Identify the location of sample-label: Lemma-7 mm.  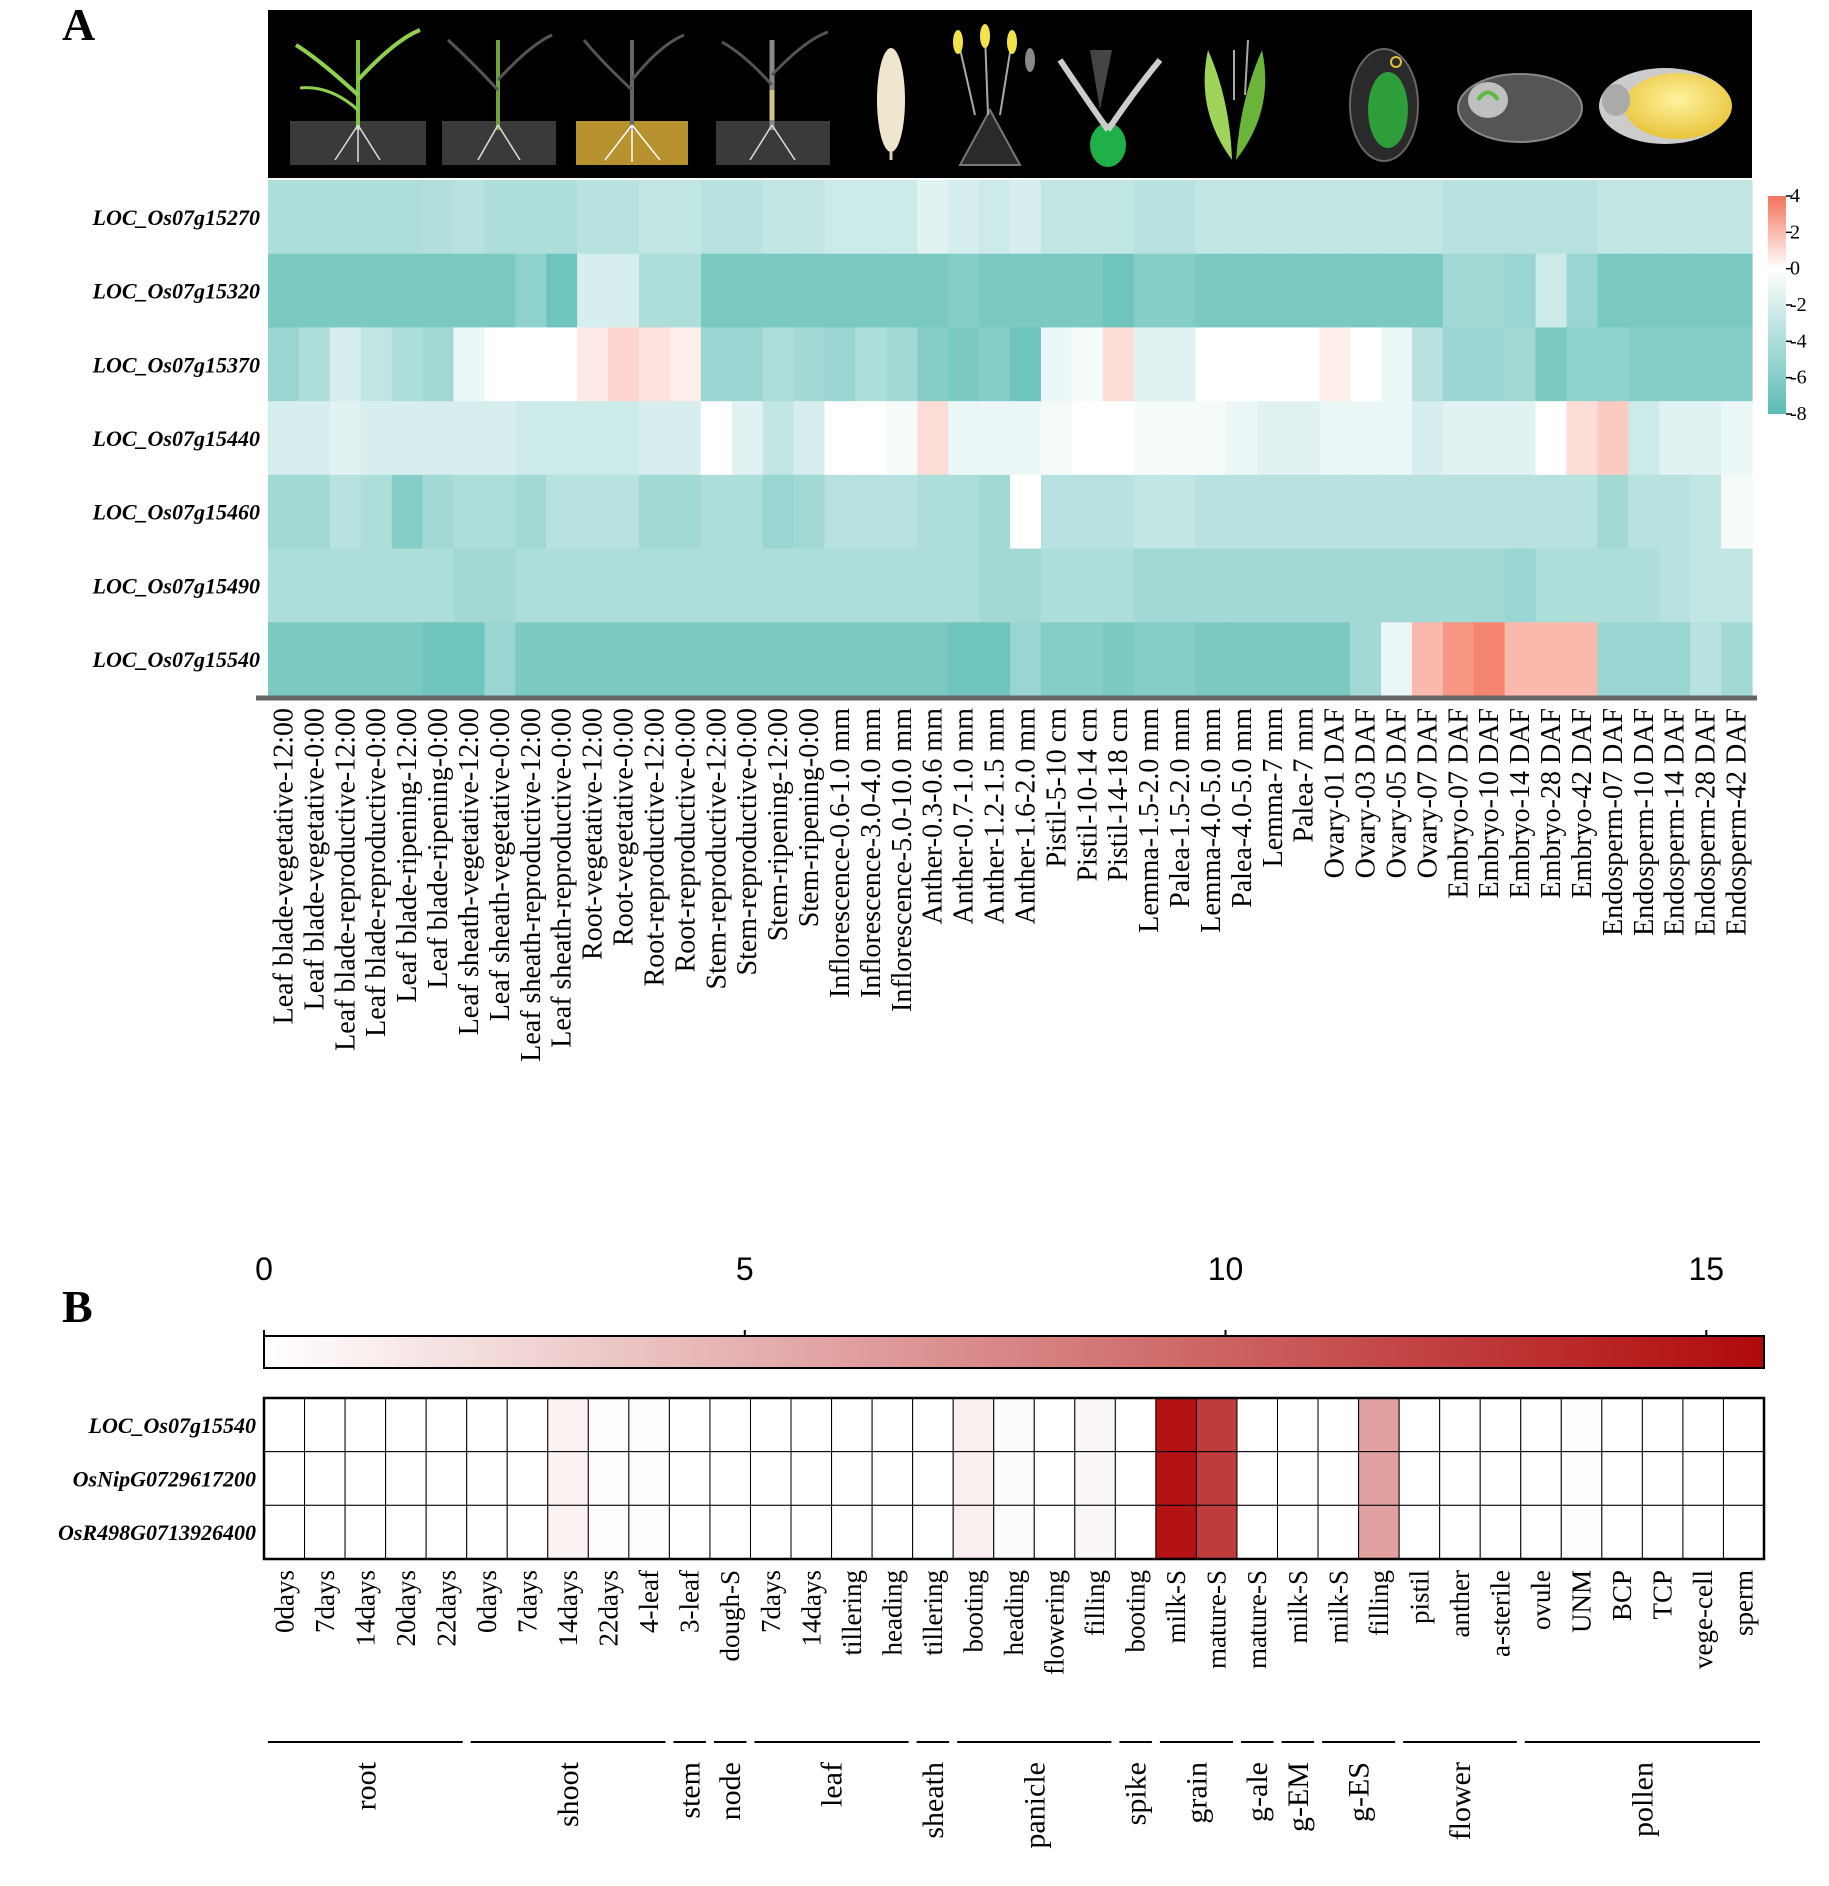
(1273, 788).